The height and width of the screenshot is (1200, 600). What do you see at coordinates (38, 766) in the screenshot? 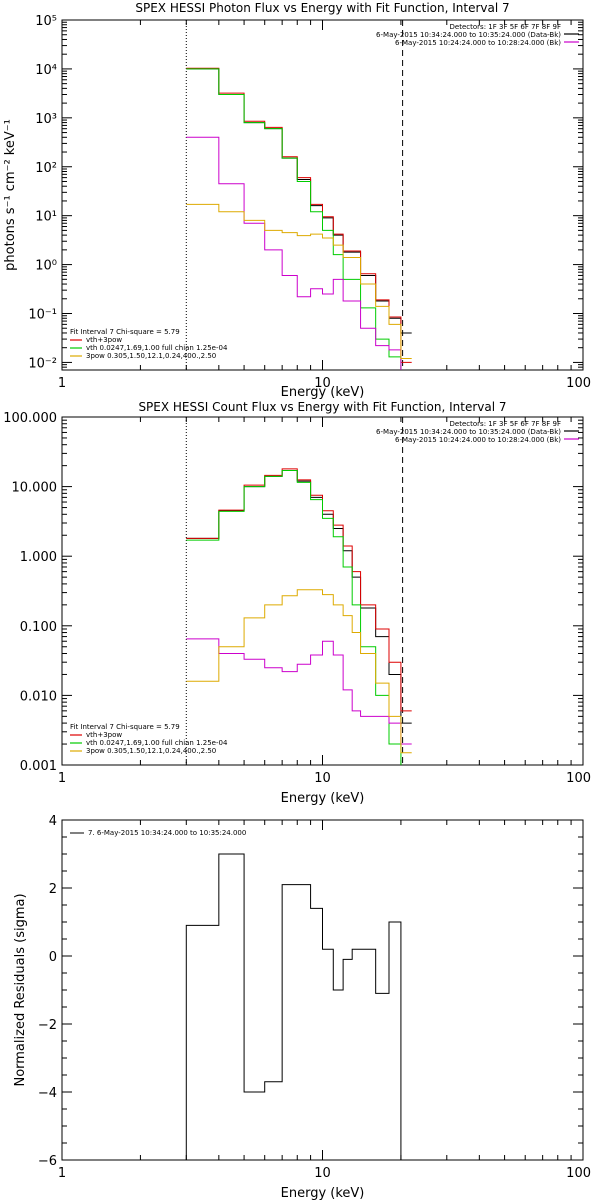
I see `y-tick-label: 0.001` at bounding box center [38, 766].